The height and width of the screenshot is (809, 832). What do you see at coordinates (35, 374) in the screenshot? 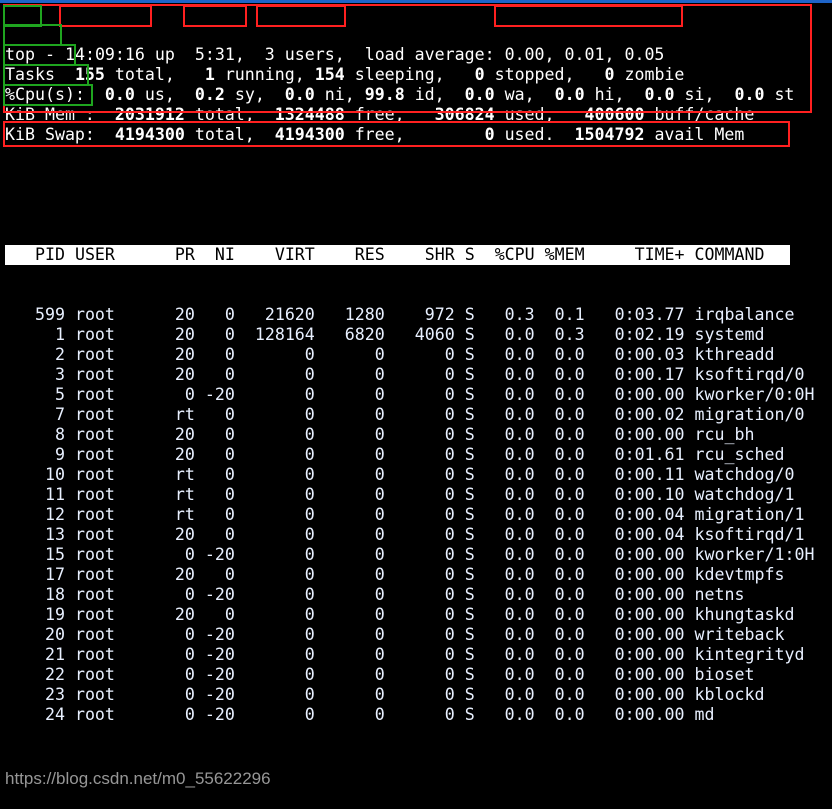
I see `cell-pid: 3` at bounding box center [35, 374].